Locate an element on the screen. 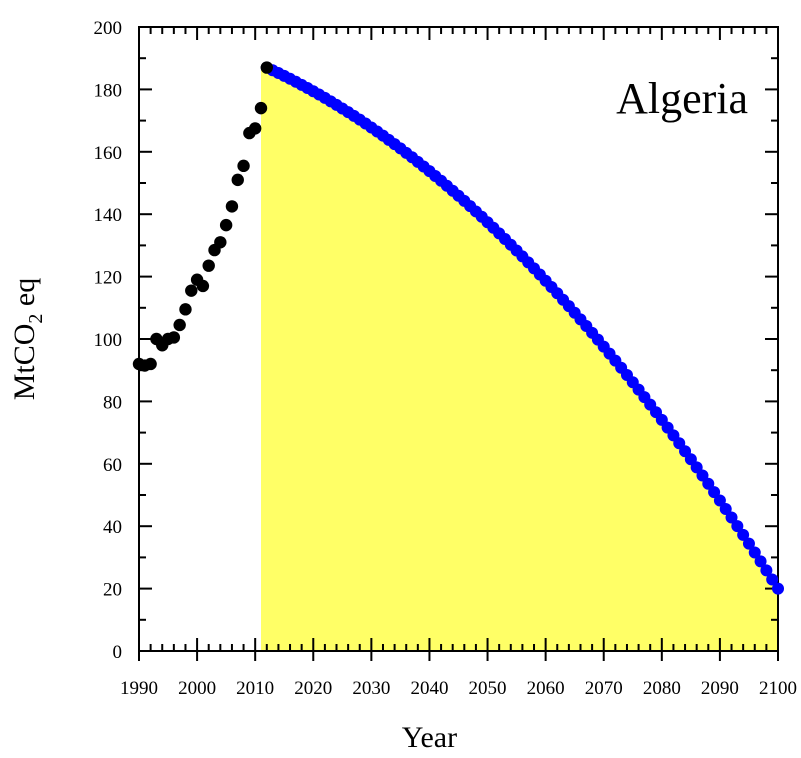 Image resolution: width=801 pixels, height=758 pixels. y-tick-label: 140 is located at coordinates (108, 215).